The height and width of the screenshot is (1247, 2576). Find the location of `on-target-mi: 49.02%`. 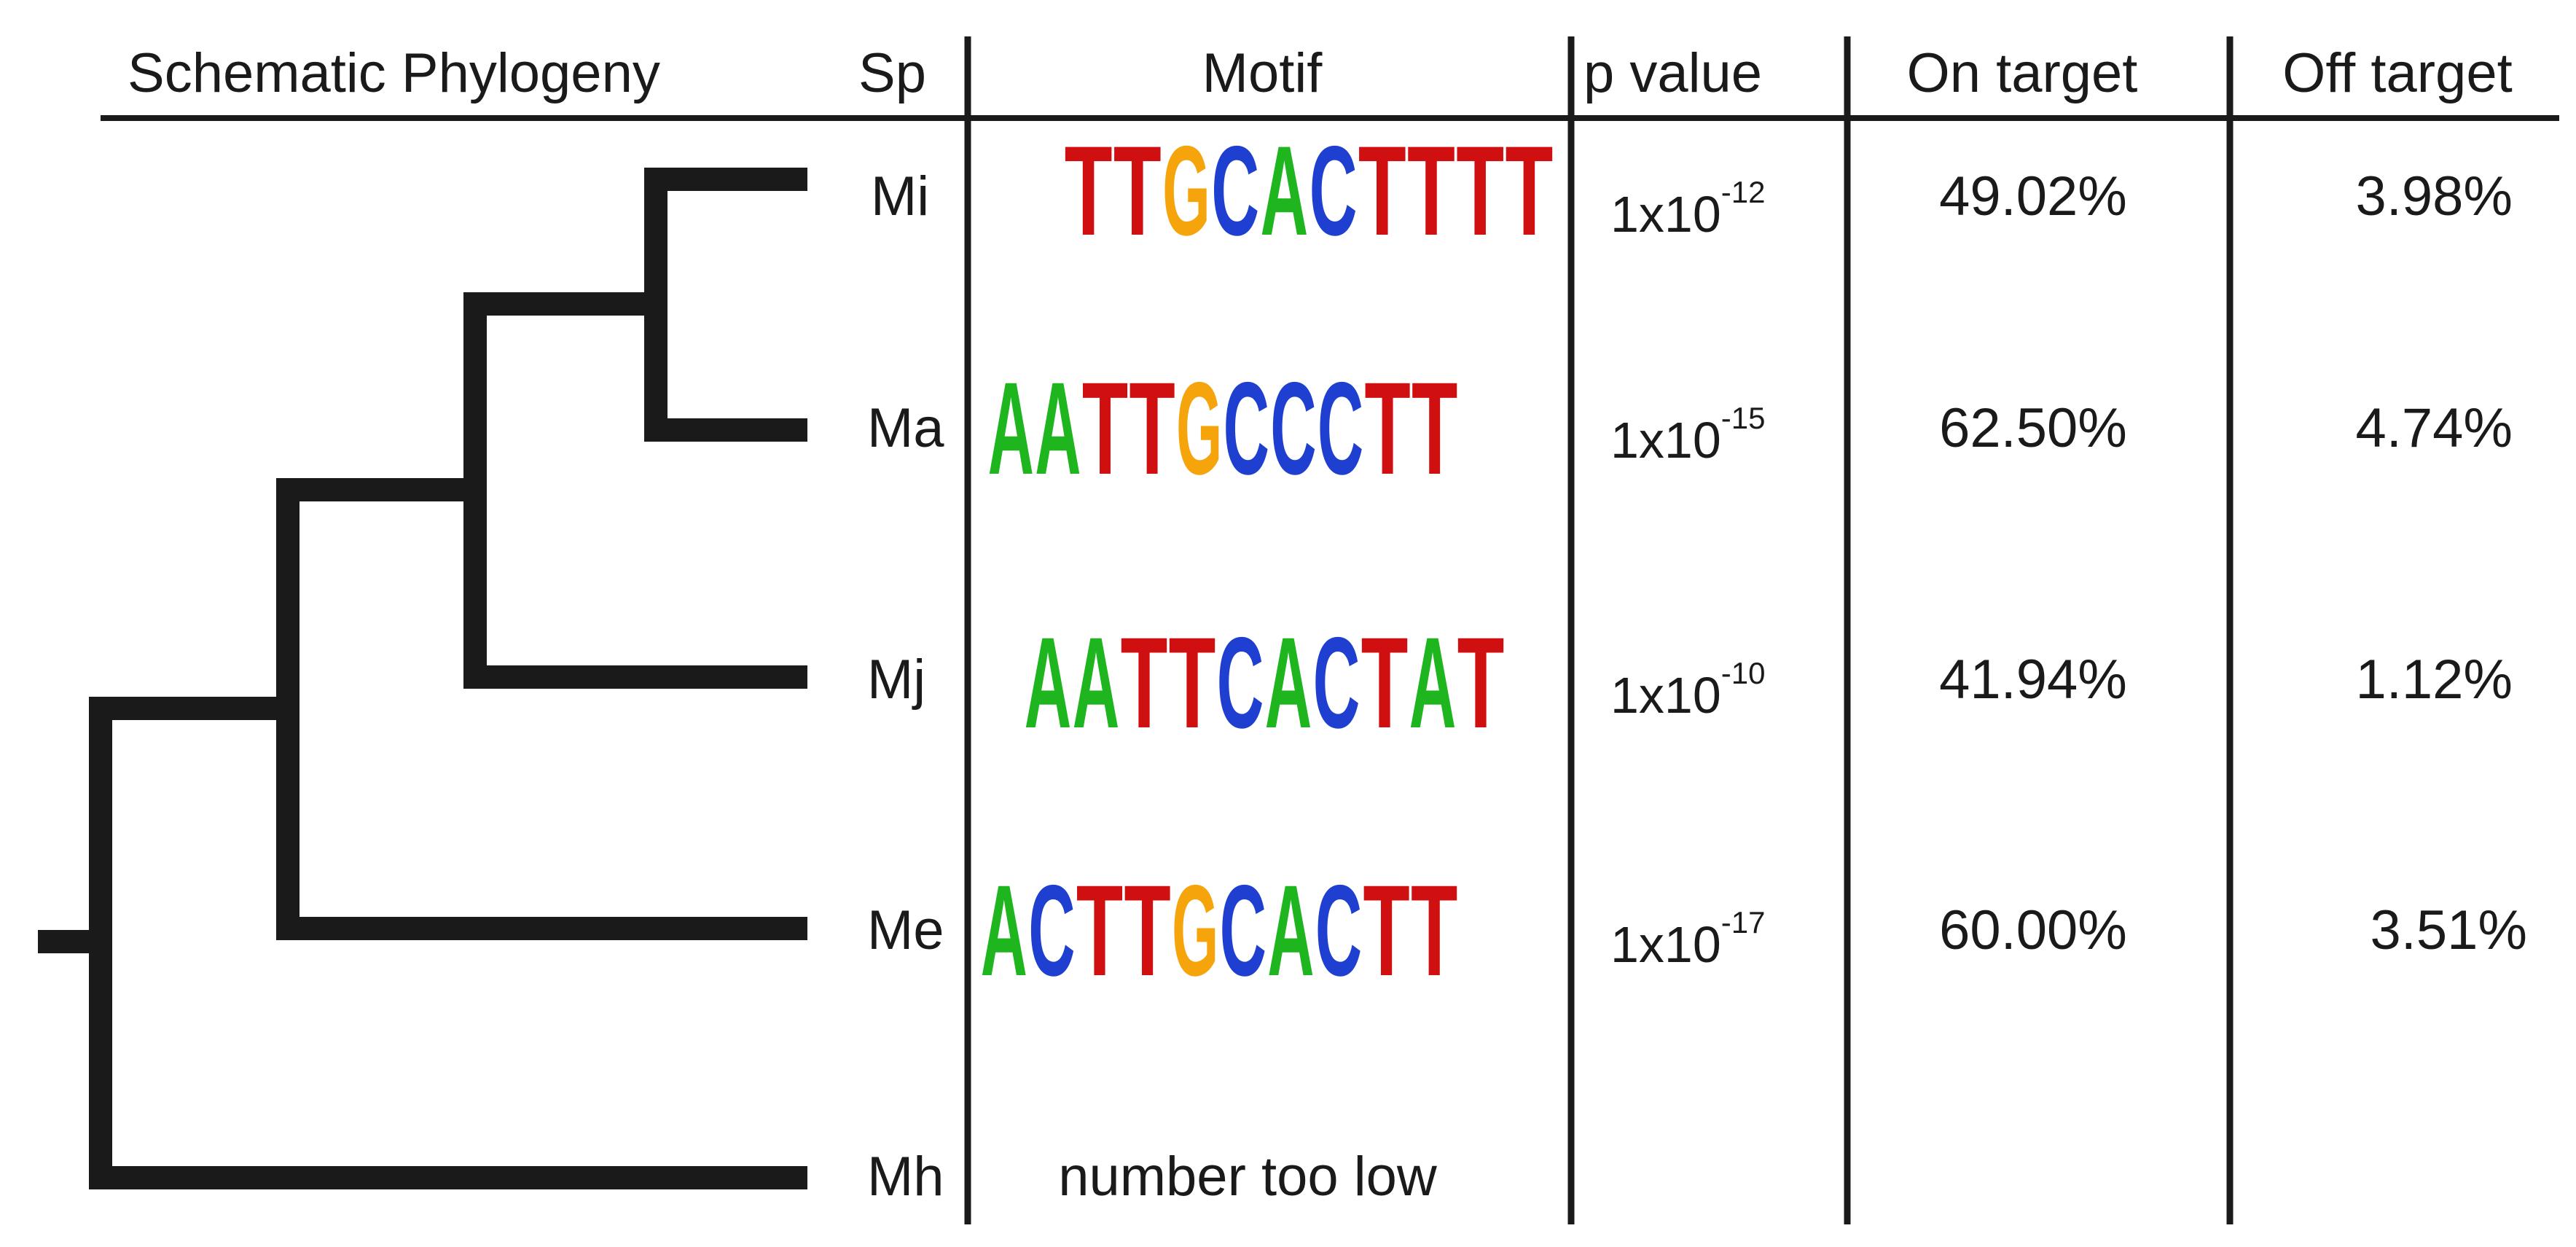

on-target-mi: 49.02% is located at coordinates (2033, 196).